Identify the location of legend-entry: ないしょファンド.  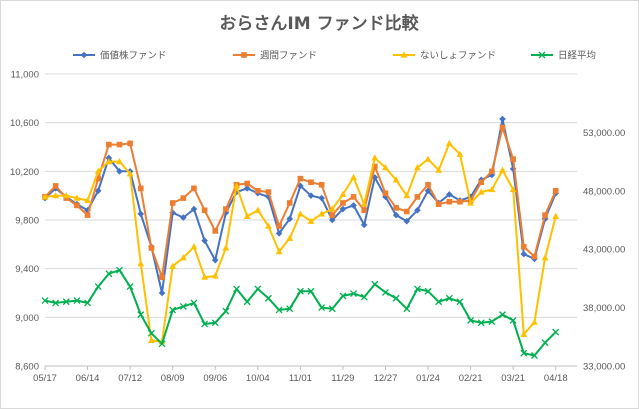
(444, 56).